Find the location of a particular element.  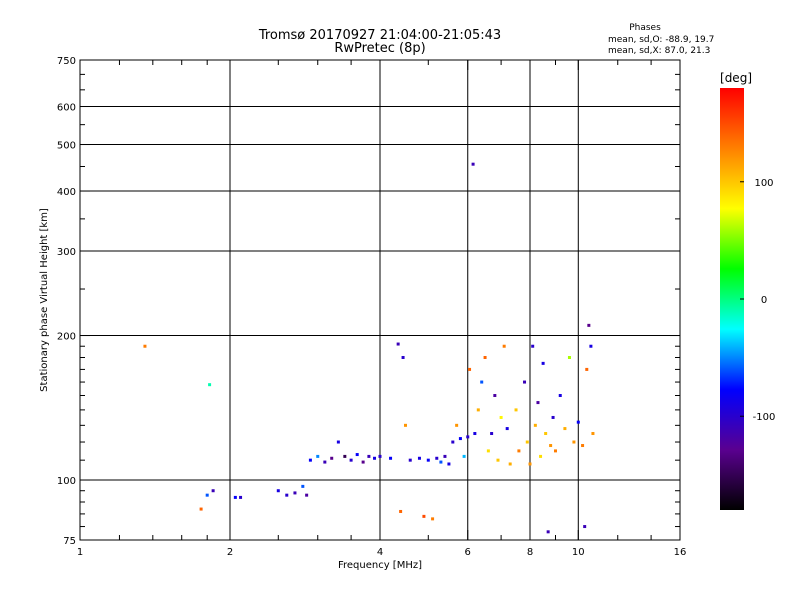

x-axis-label: Frequency [MHz] is located at coordinates (380, 565).